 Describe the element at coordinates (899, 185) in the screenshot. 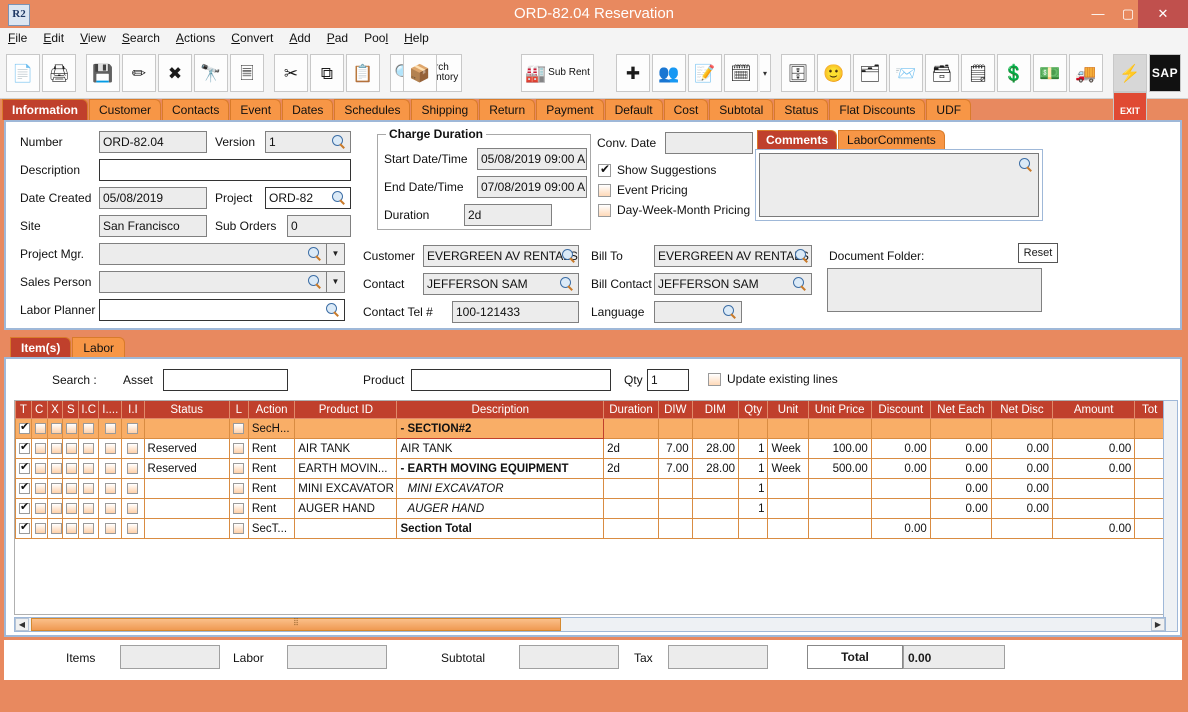

I see `comments-textarea` at that location.